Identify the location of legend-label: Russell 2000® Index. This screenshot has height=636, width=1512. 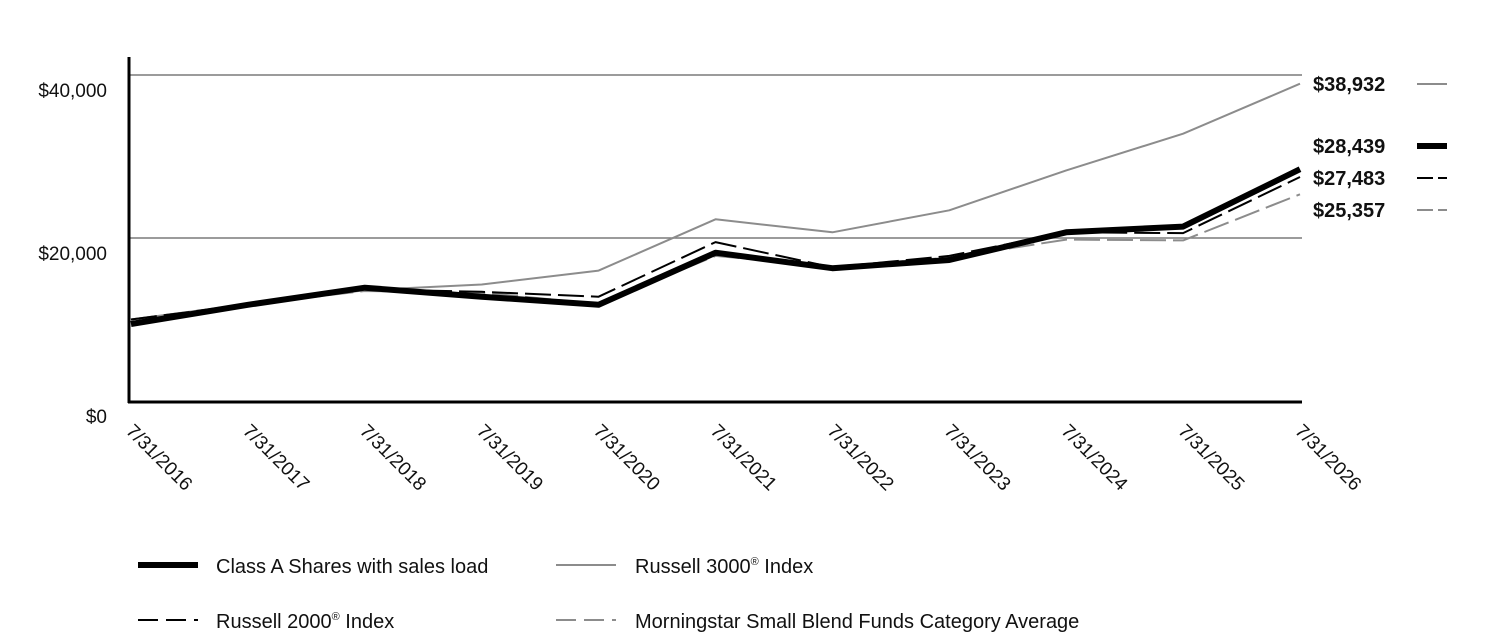
(305, 622).